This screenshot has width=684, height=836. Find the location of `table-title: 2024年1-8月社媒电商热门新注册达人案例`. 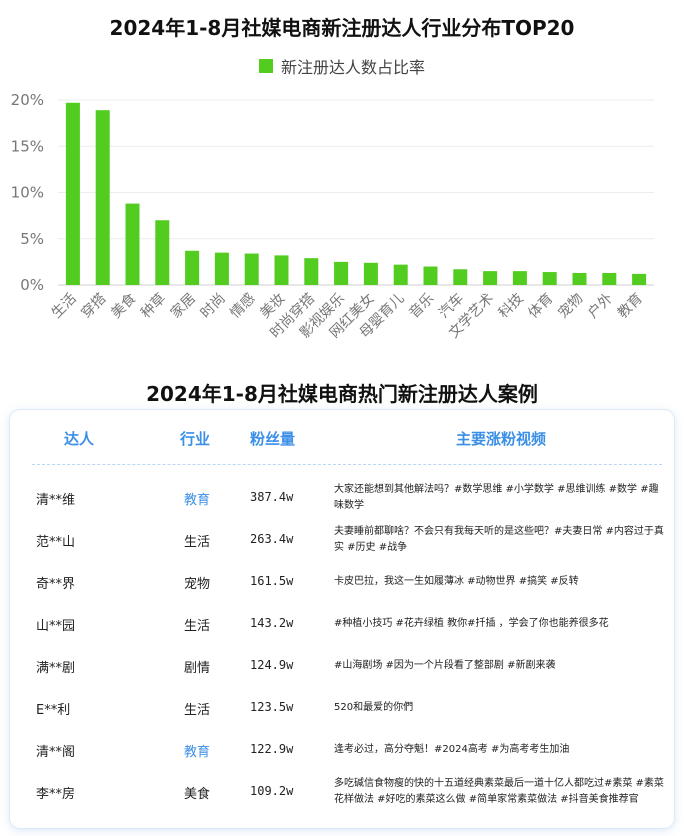

table-title: 2024年1-8月社媒电商热门新注册达人案例 is located at coordinates (342, 394).